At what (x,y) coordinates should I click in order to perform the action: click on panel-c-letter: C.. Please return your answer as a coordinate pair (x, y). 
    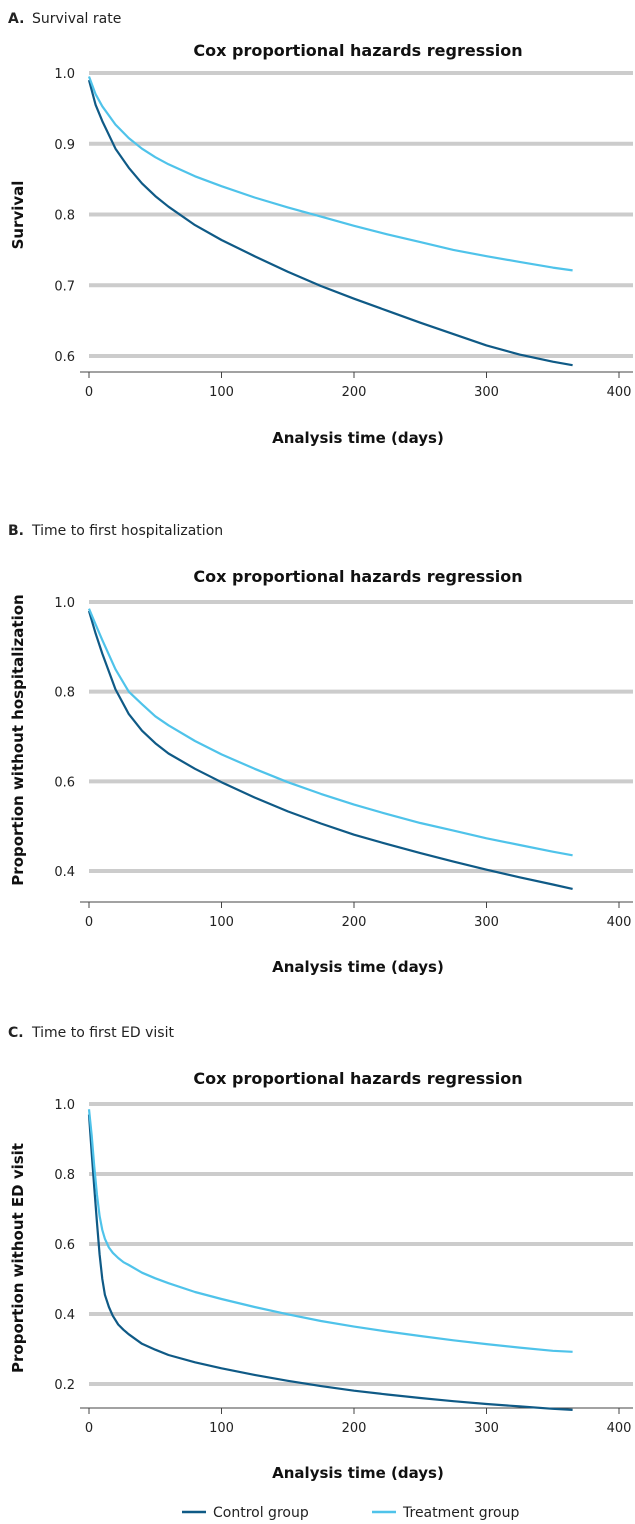
    Looking at the image, I should click on (16, 1033).